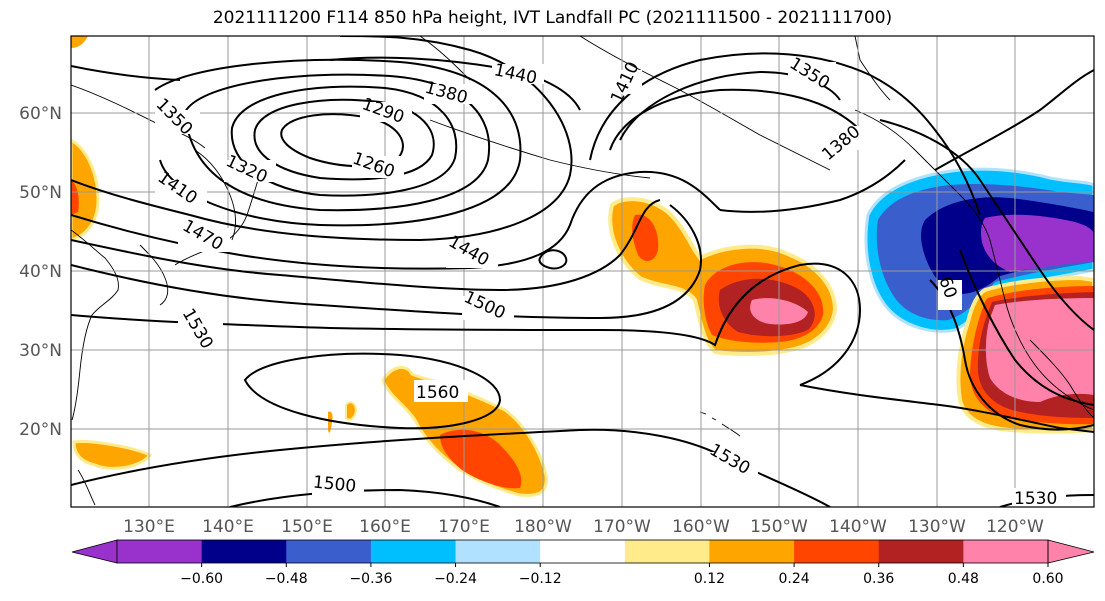 Image resolution: width=1105 pixels, height=601 pixels. Describe the element at coordinates (1015, 527) in the screenshot. I see `lon-label: 120°W` at that location.